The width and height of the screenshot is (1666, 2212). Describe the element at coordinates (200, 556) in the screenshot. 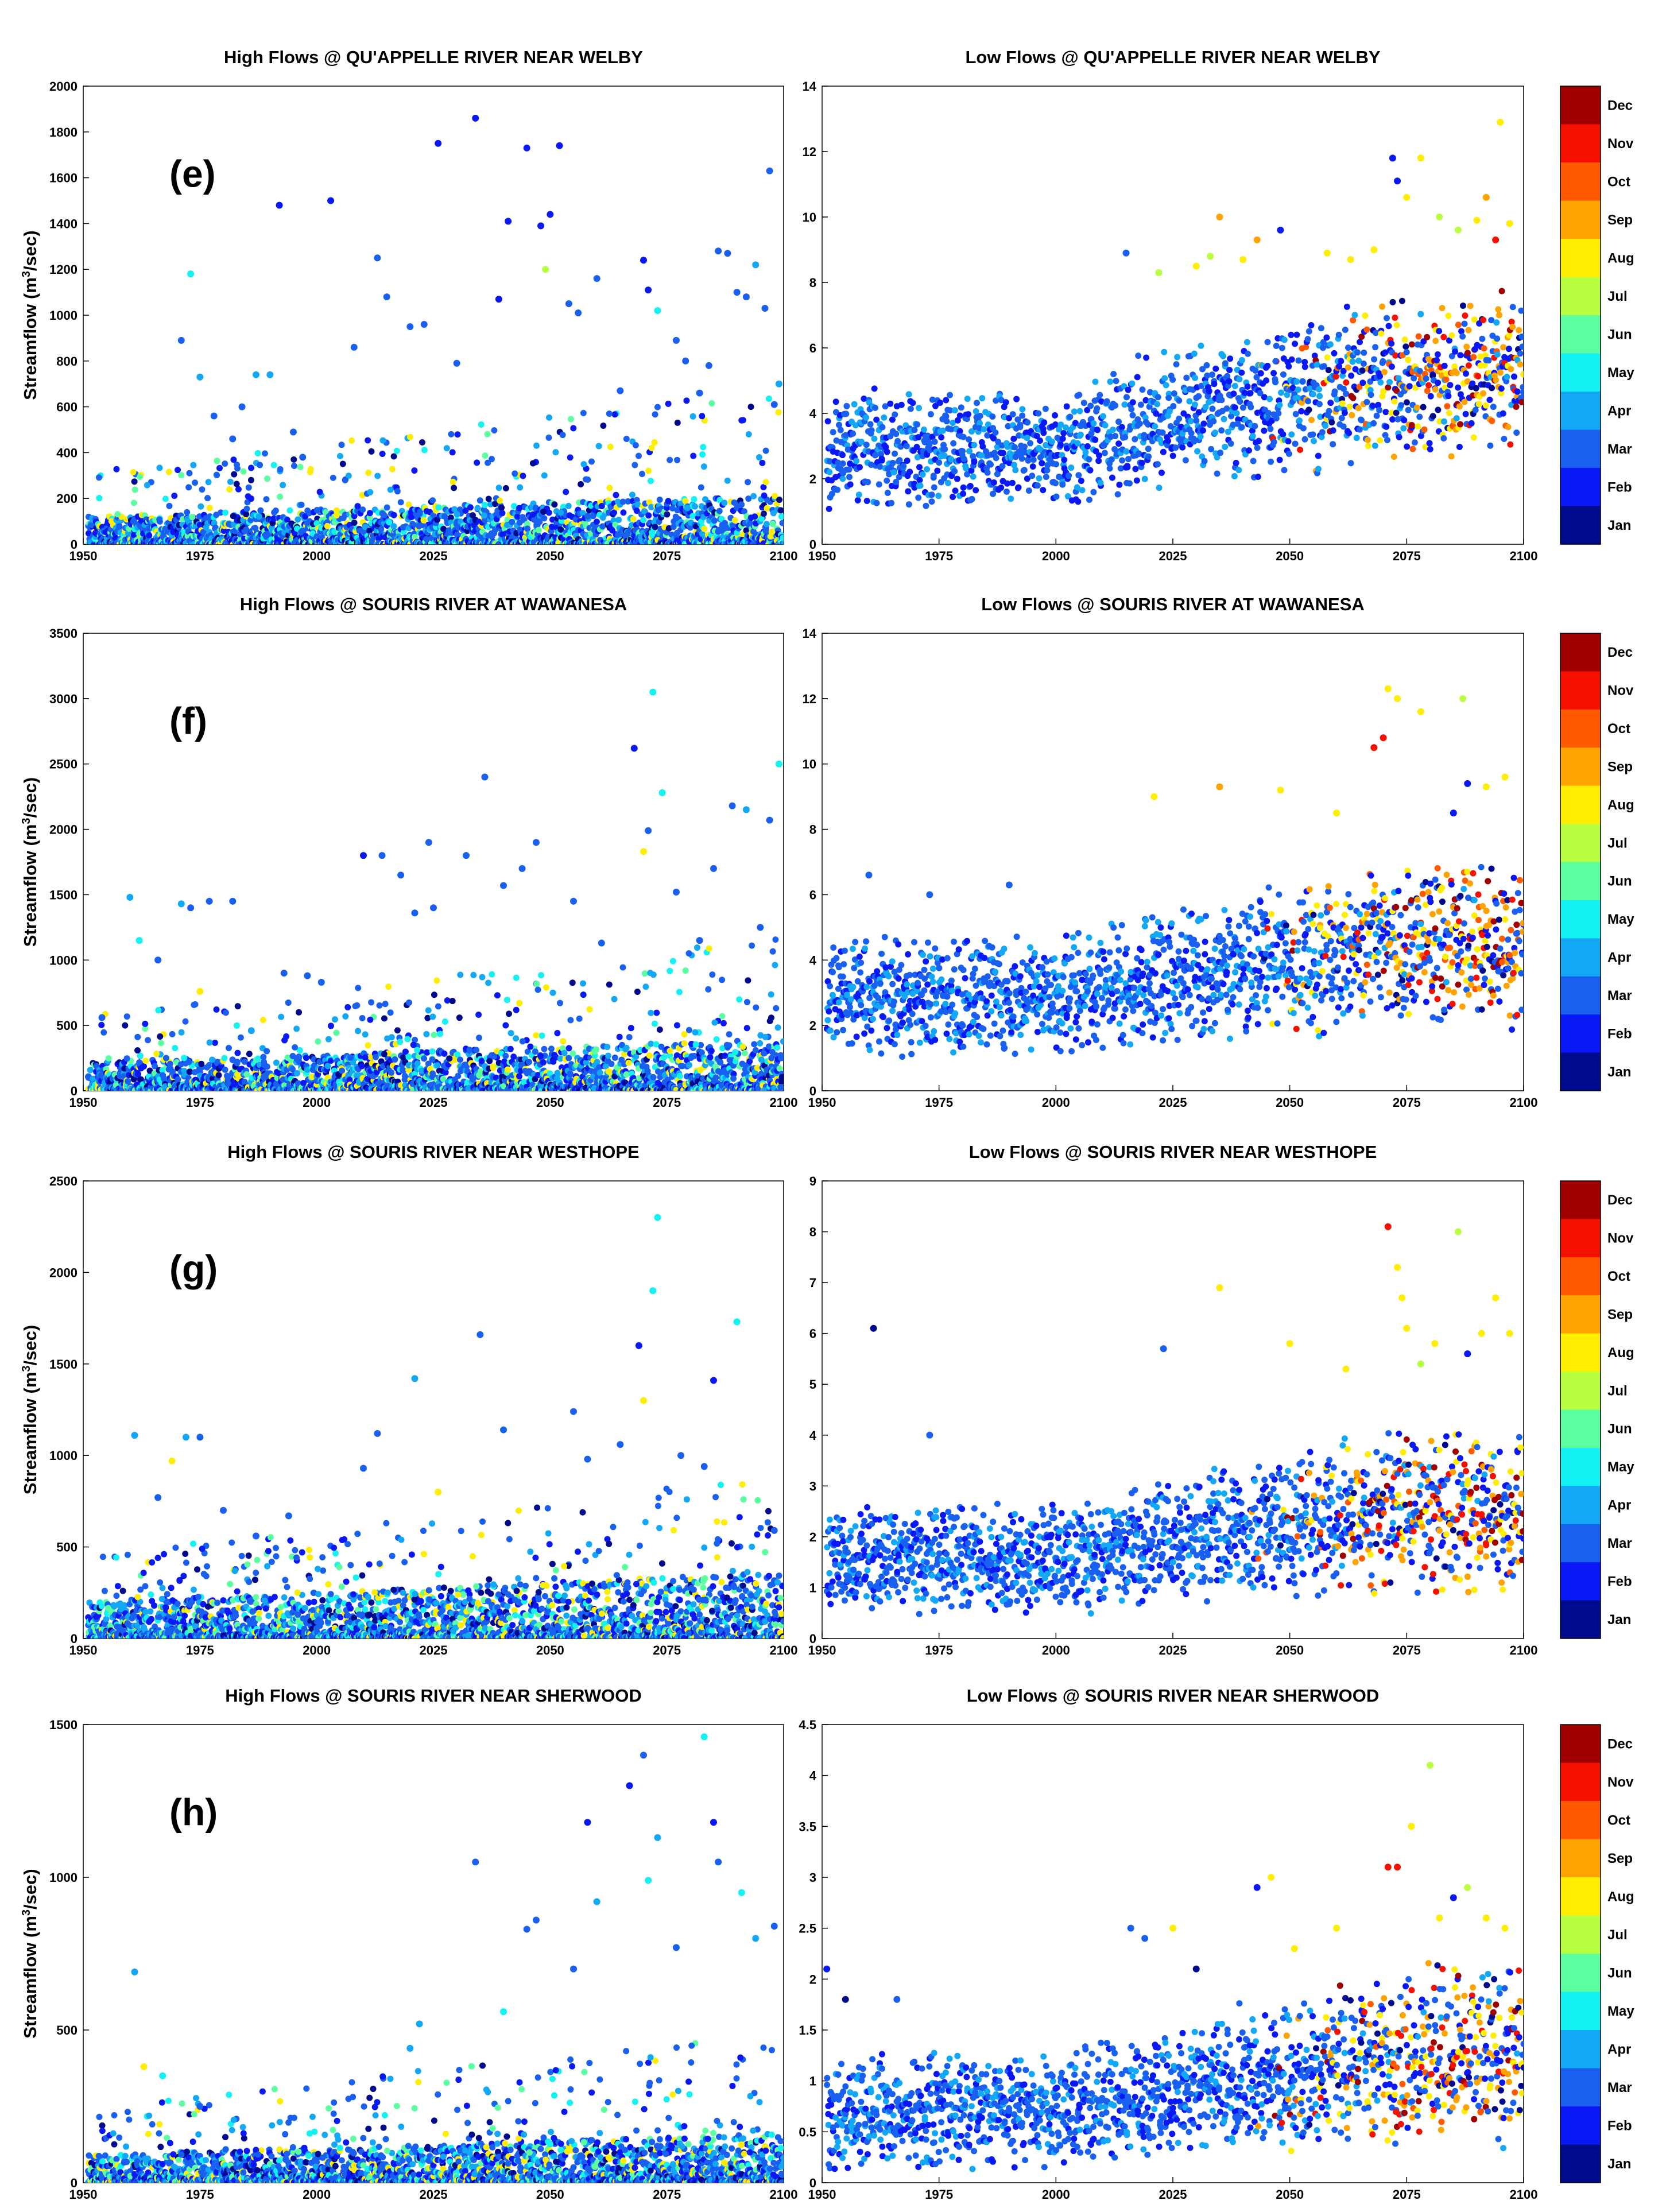

I see `x-tick-label: 1975` at that location.